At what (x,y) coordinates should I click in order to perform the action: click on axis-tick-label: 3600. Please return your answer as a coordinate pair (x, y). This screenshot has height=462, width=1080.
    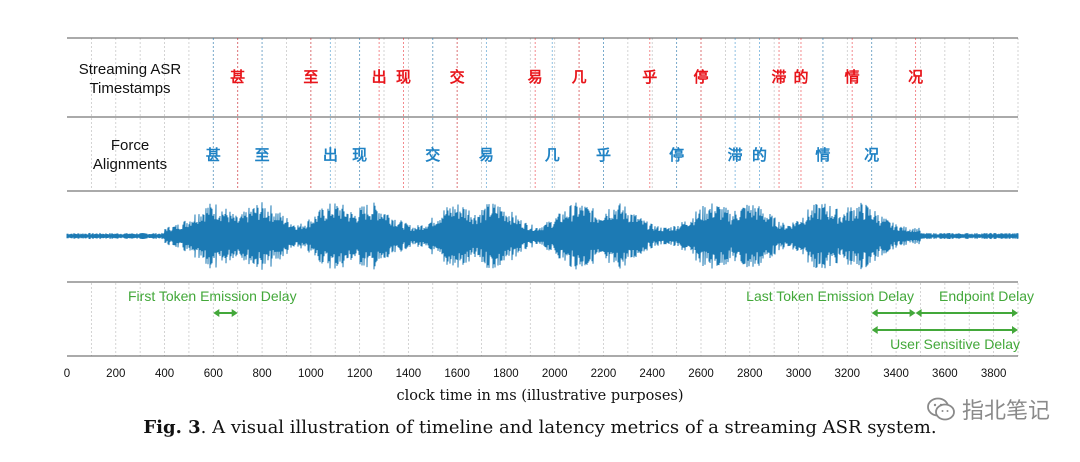
    Looking at the image, I should click on (945, 374).